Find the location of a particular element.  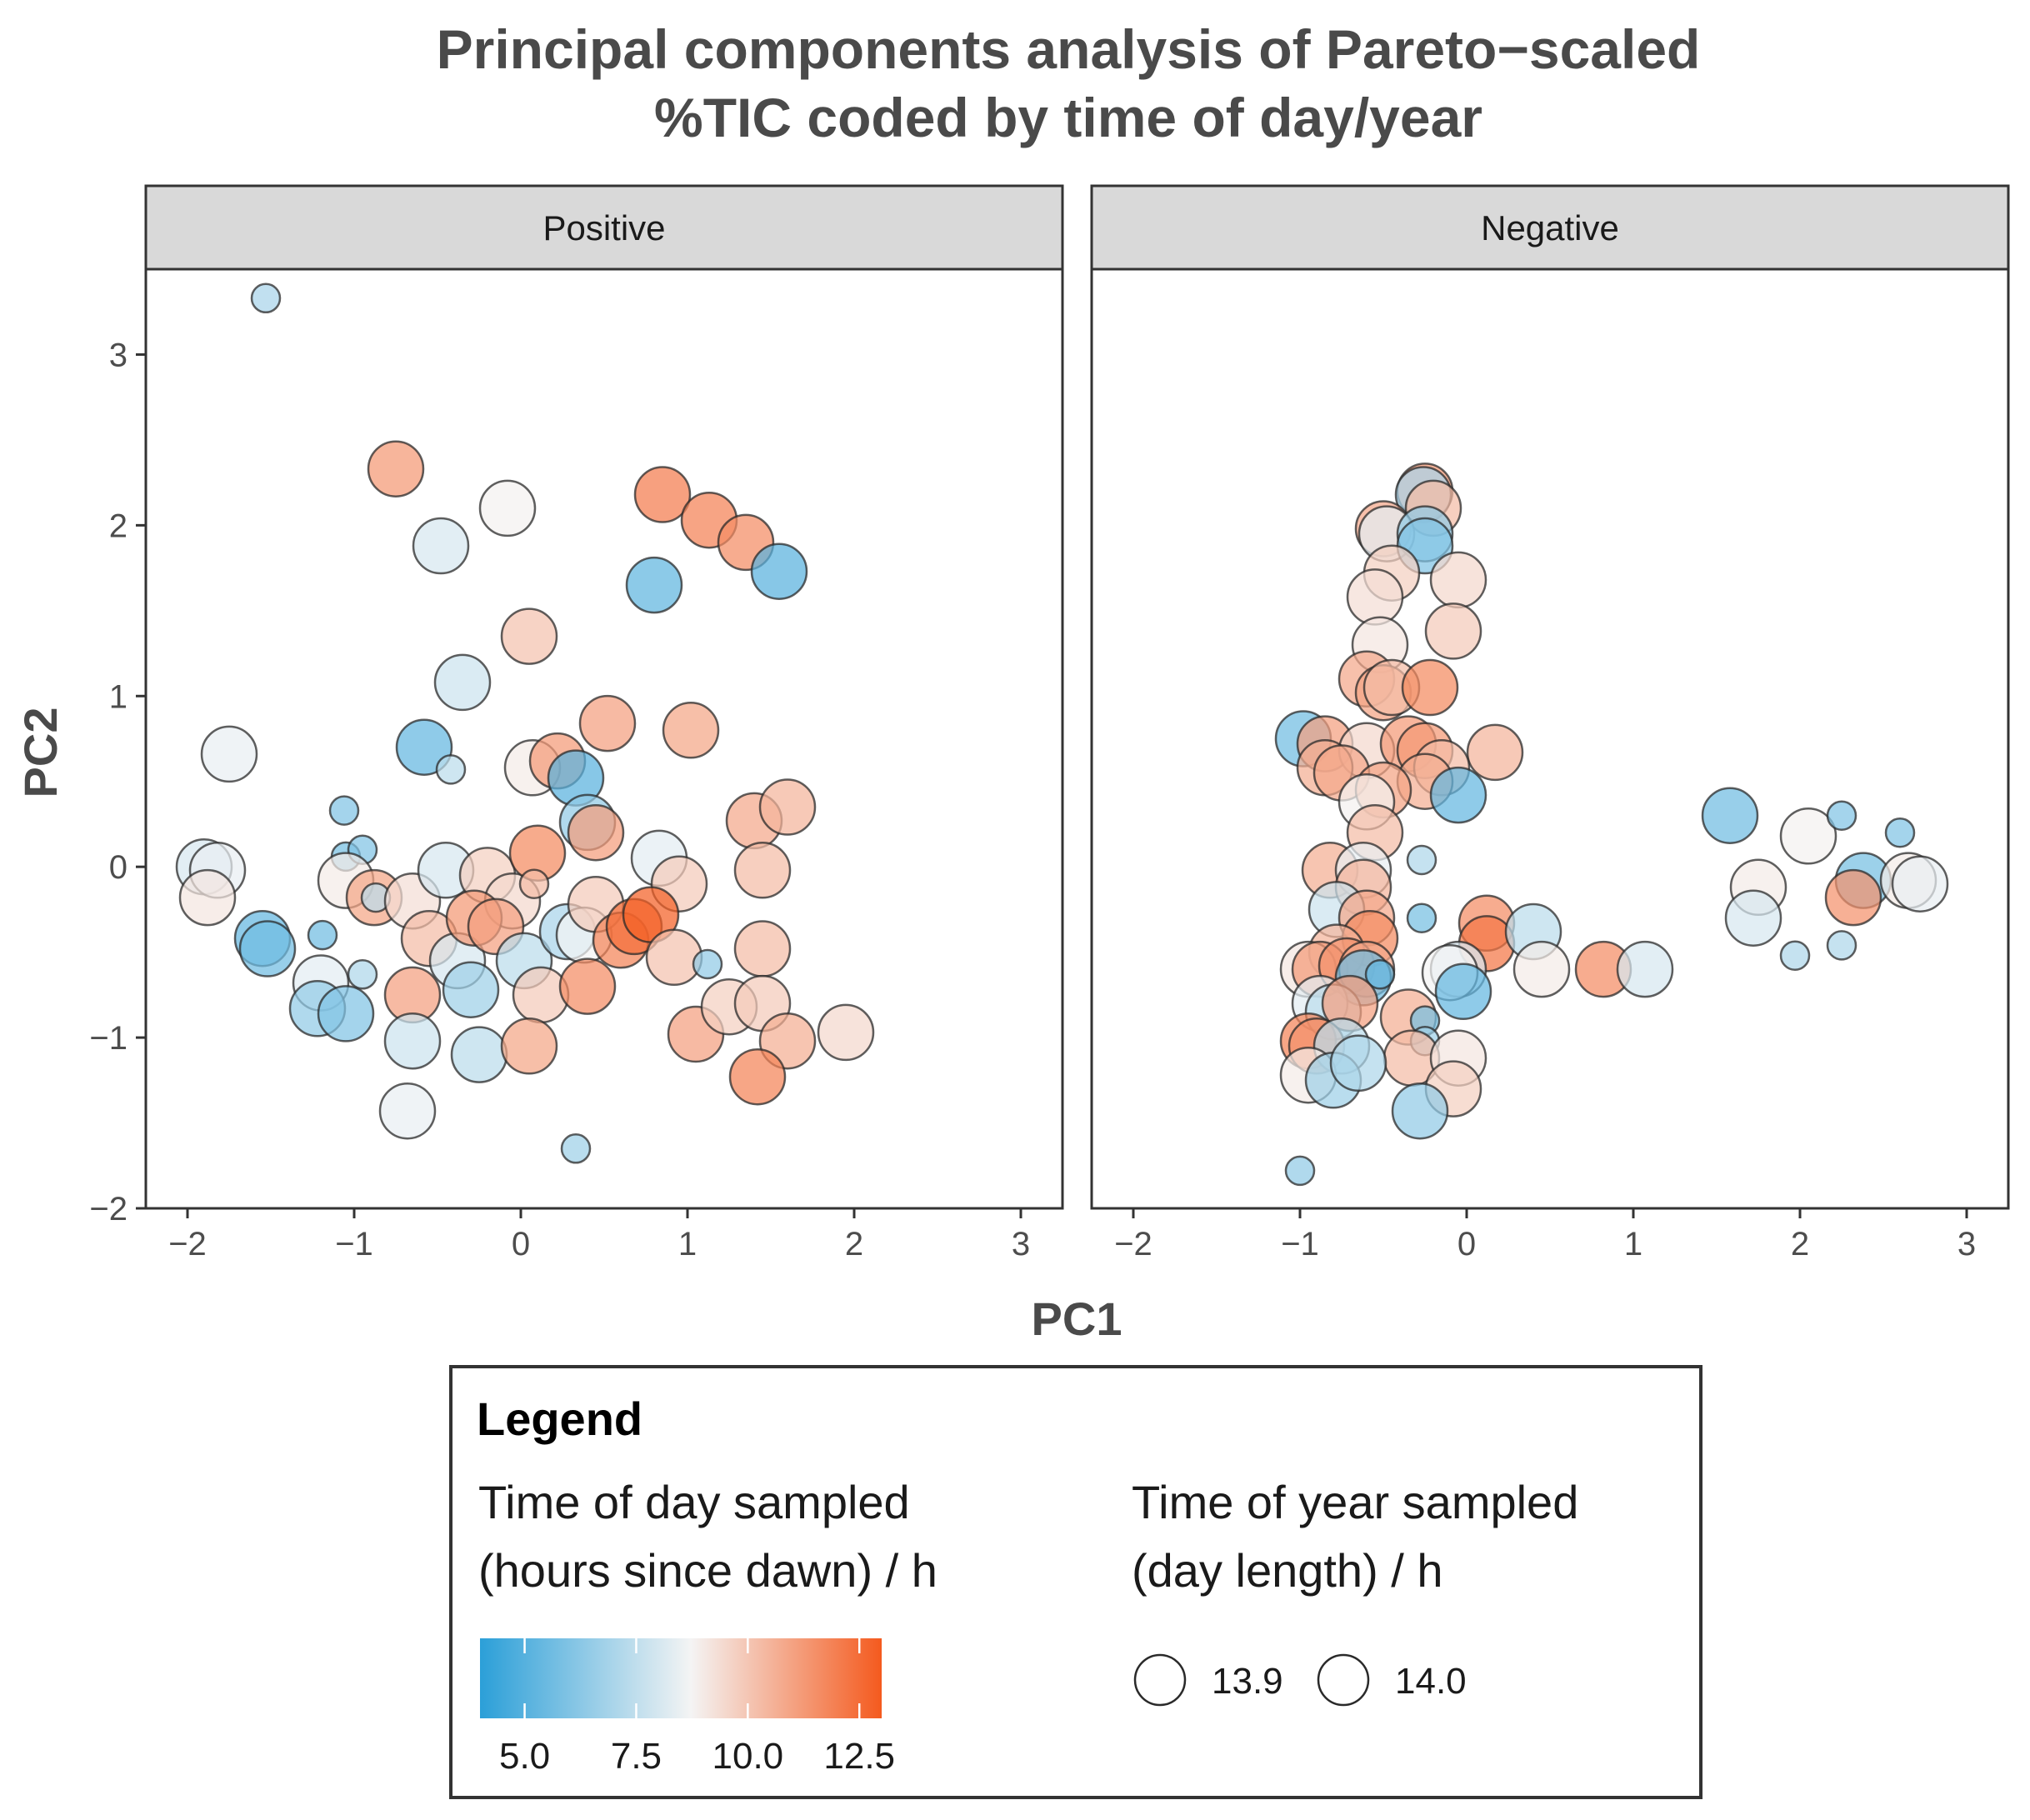

size-legend-label: 13.9 is located at coordinates (1247, 1681).